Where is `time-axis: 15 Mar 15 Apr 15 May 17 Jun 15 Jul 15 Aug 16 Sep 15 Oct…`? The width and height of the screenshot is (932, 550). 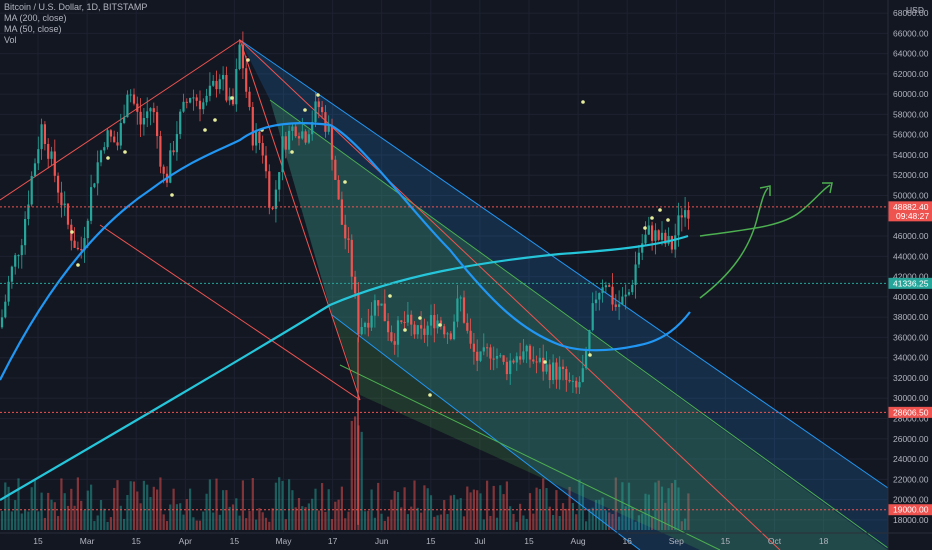 time-axis: 15 Mar 15 Apr 15 May 17 Jun 15 Jul 15 Aug 16 Sep 15 Oct… is located at coordinates (466, 539).